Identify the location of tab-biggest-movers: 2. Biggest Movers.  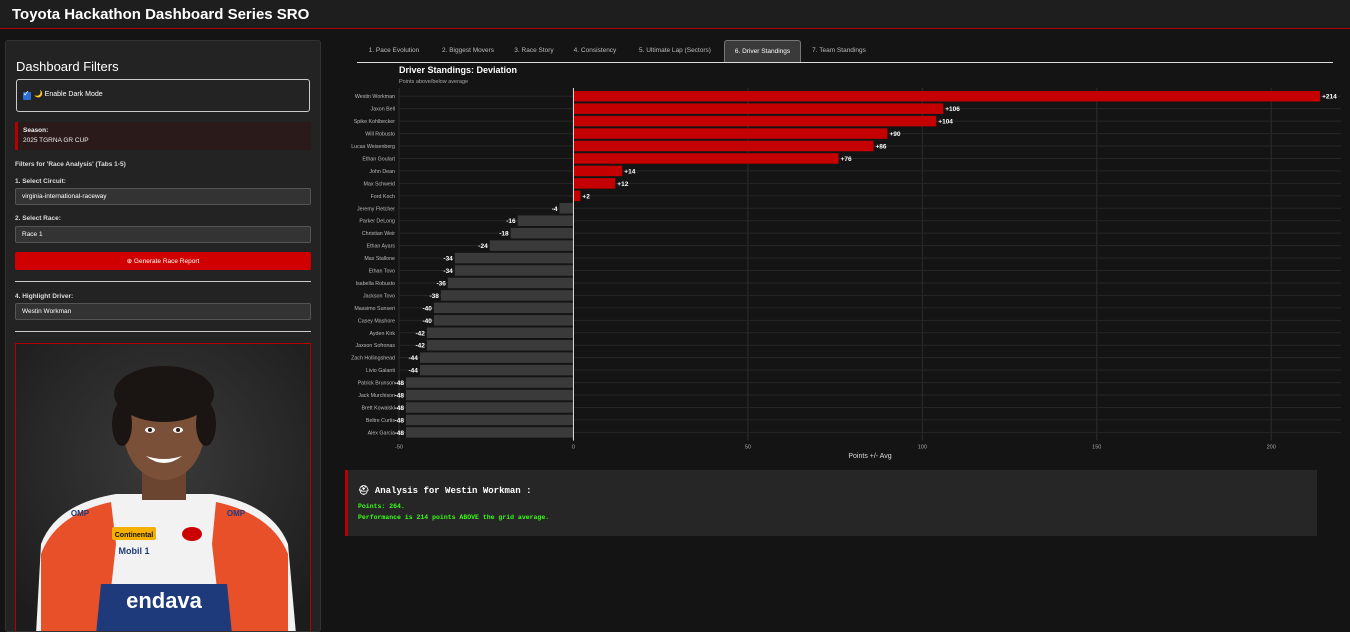
(468, 51).